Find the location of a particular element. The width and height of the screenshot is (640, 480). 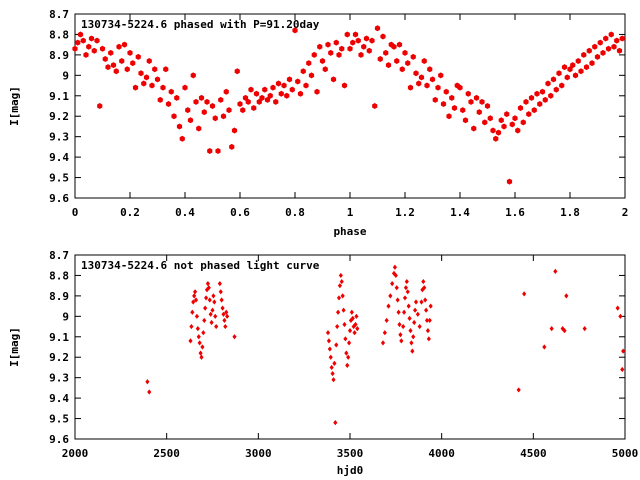

x-tick-label: 0.8 is located at coordinates (295, 212).